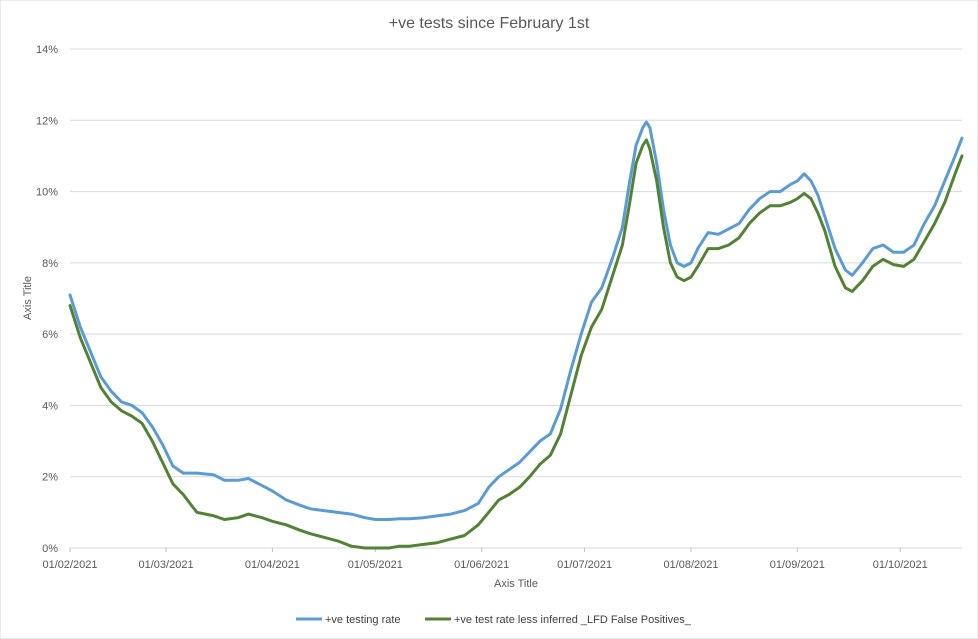 The height and width of the screenshot is (639, 978). What do you see at coordinates (50, 335) in the screenshot?
I see `y-tick-label: 6%` at bounding box center [50, 335].